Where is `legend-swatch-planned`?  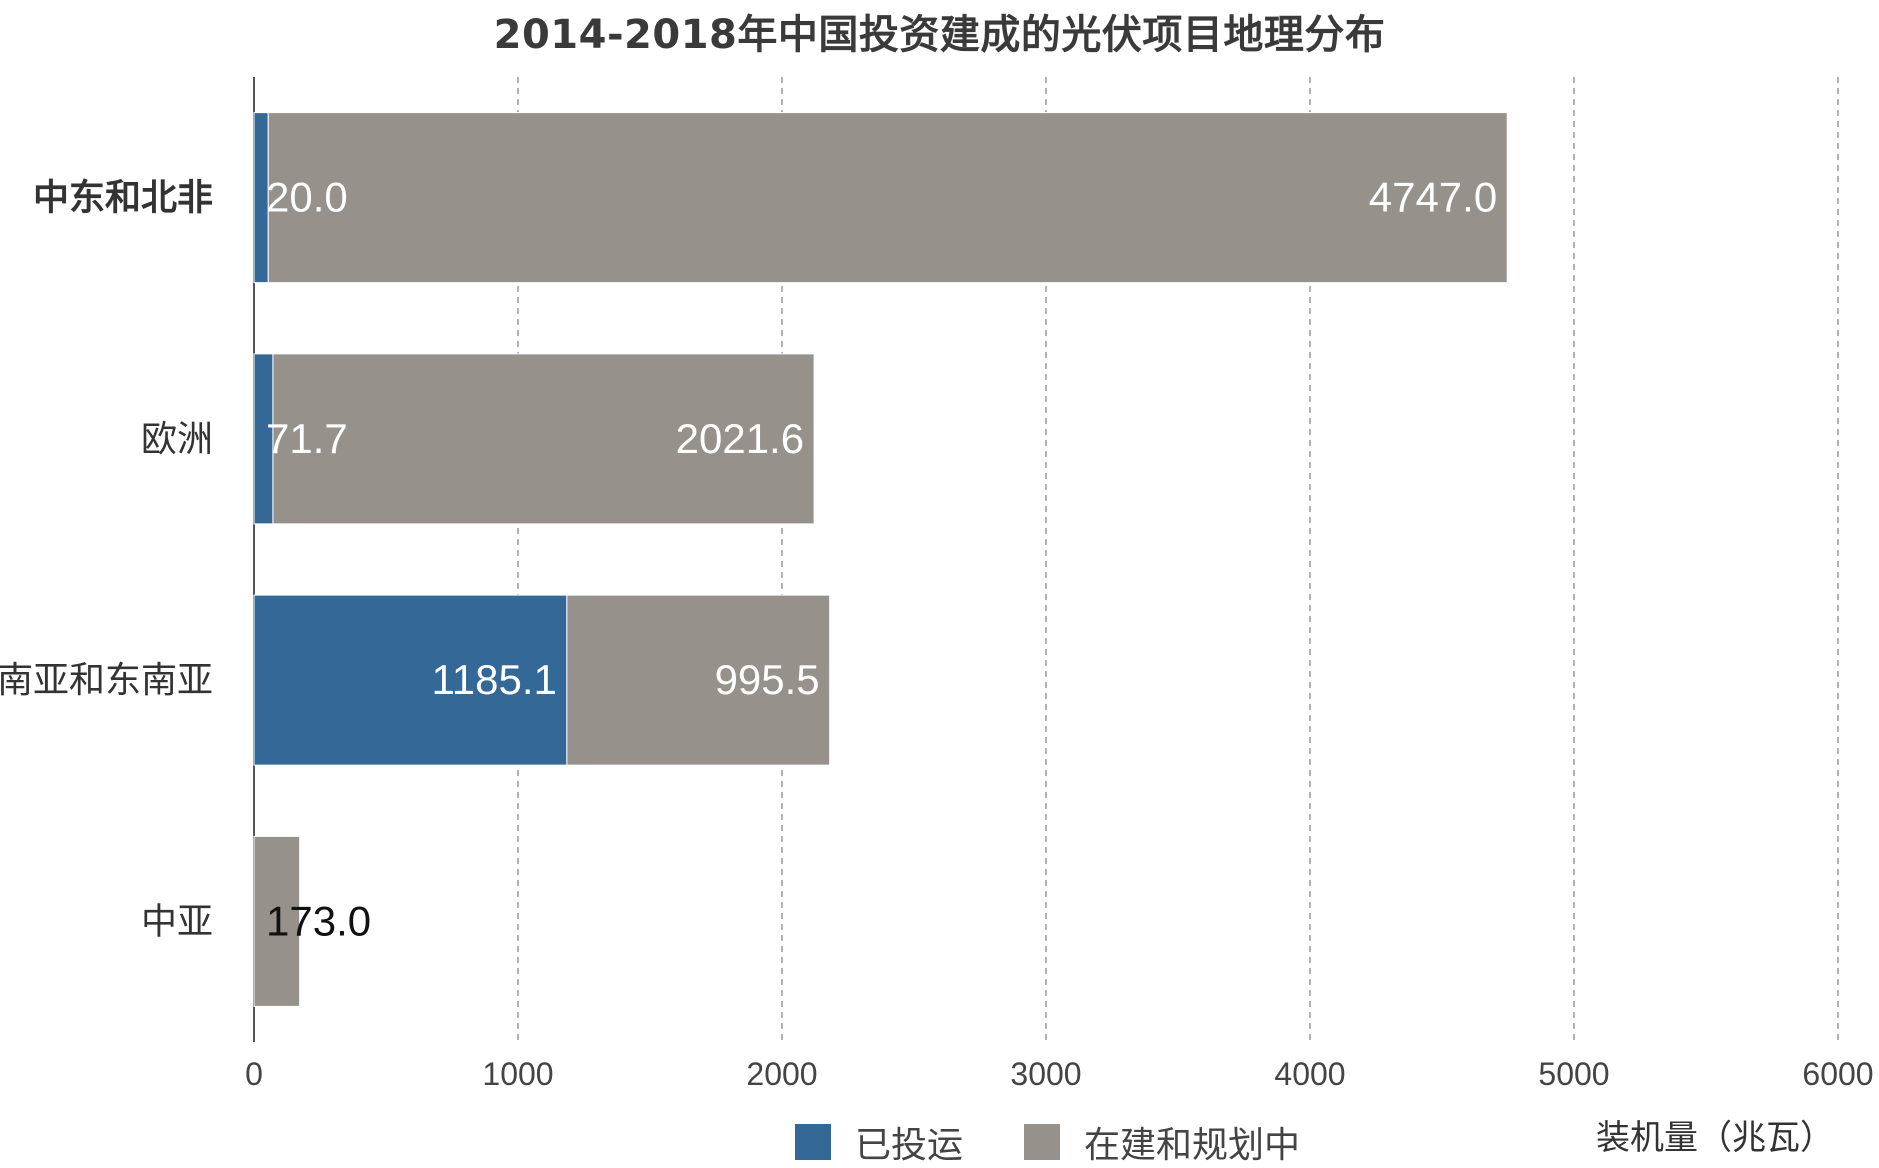
legend-swatch-planned is located at coordinates (1042, 1142).